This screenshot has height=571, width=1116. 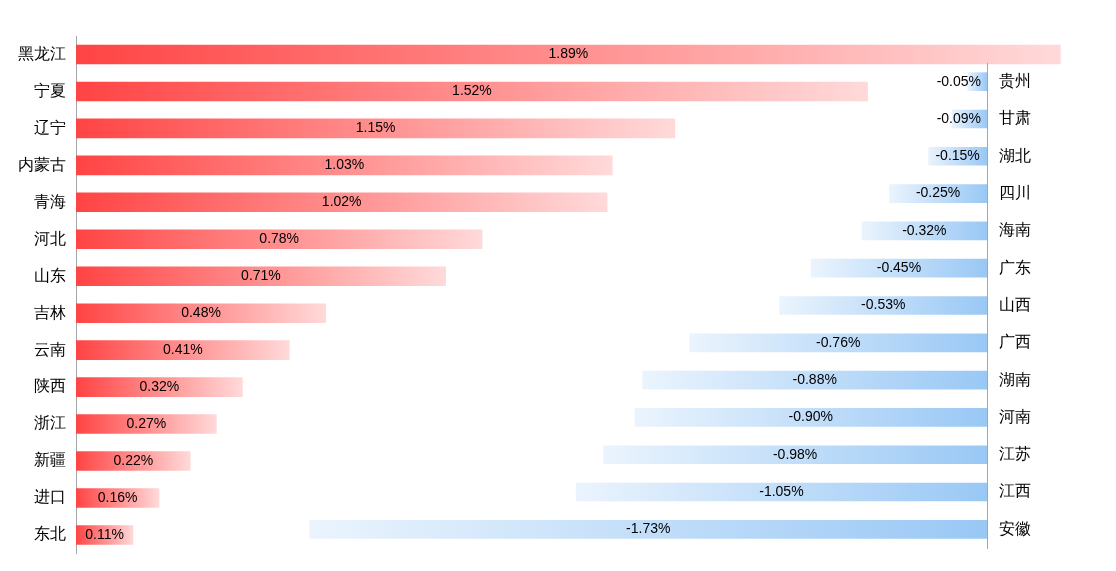 I want to click on y-tick-label: 青海, so click(x=50, y=201).